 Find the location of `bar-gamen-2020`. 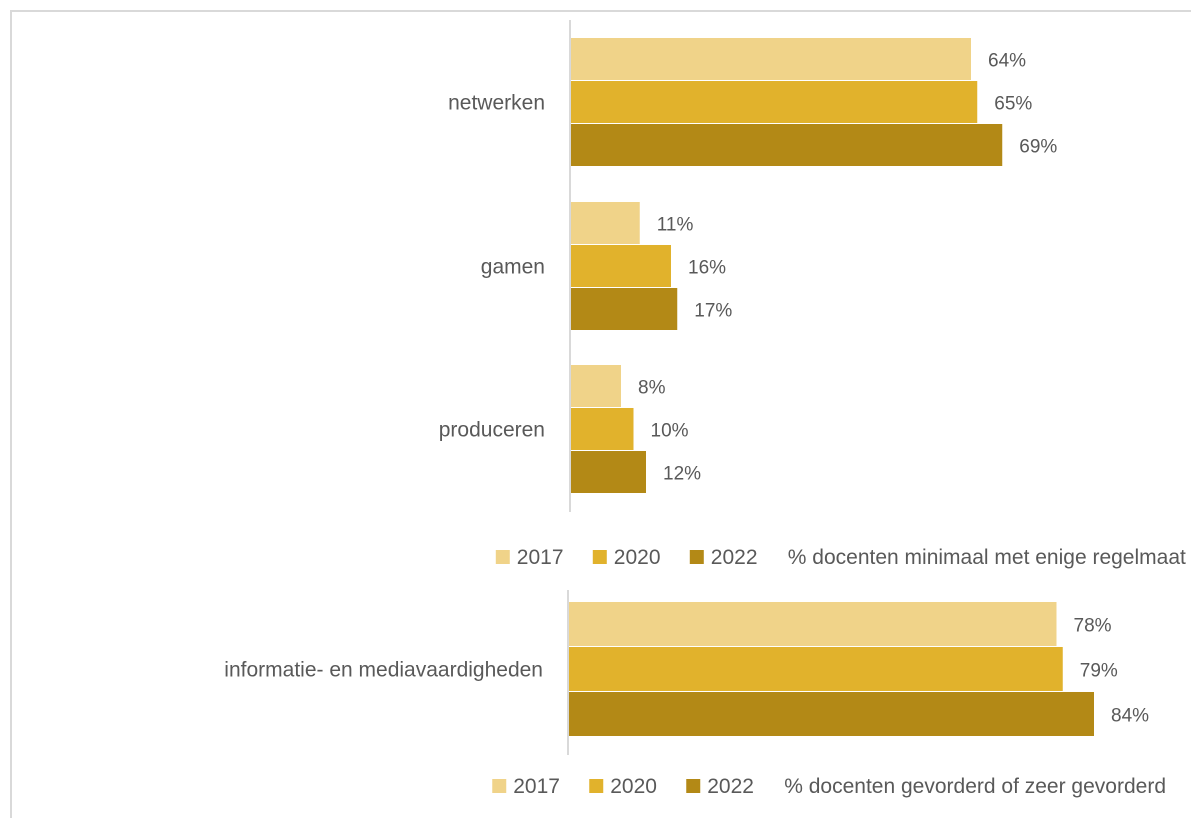

bar-gamen-2020 is located at coordinates (621, 266).